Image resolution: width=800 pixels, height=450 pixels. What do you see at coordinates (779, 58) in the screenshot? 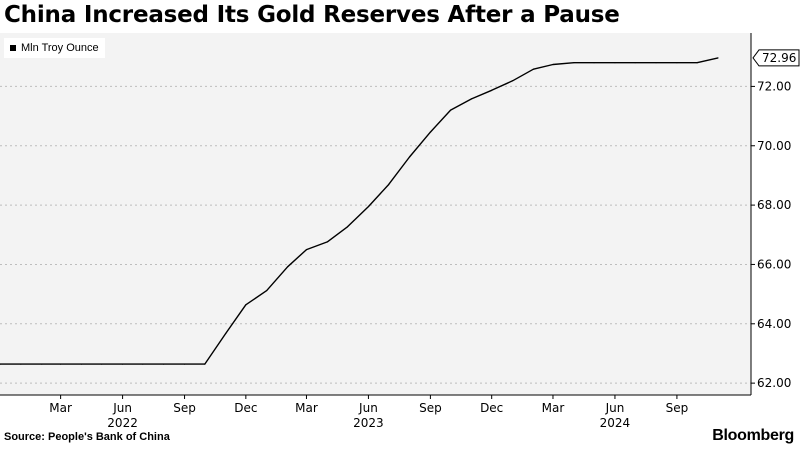
I see `last-value-label: 72.96` at bounding box center [779, 58].